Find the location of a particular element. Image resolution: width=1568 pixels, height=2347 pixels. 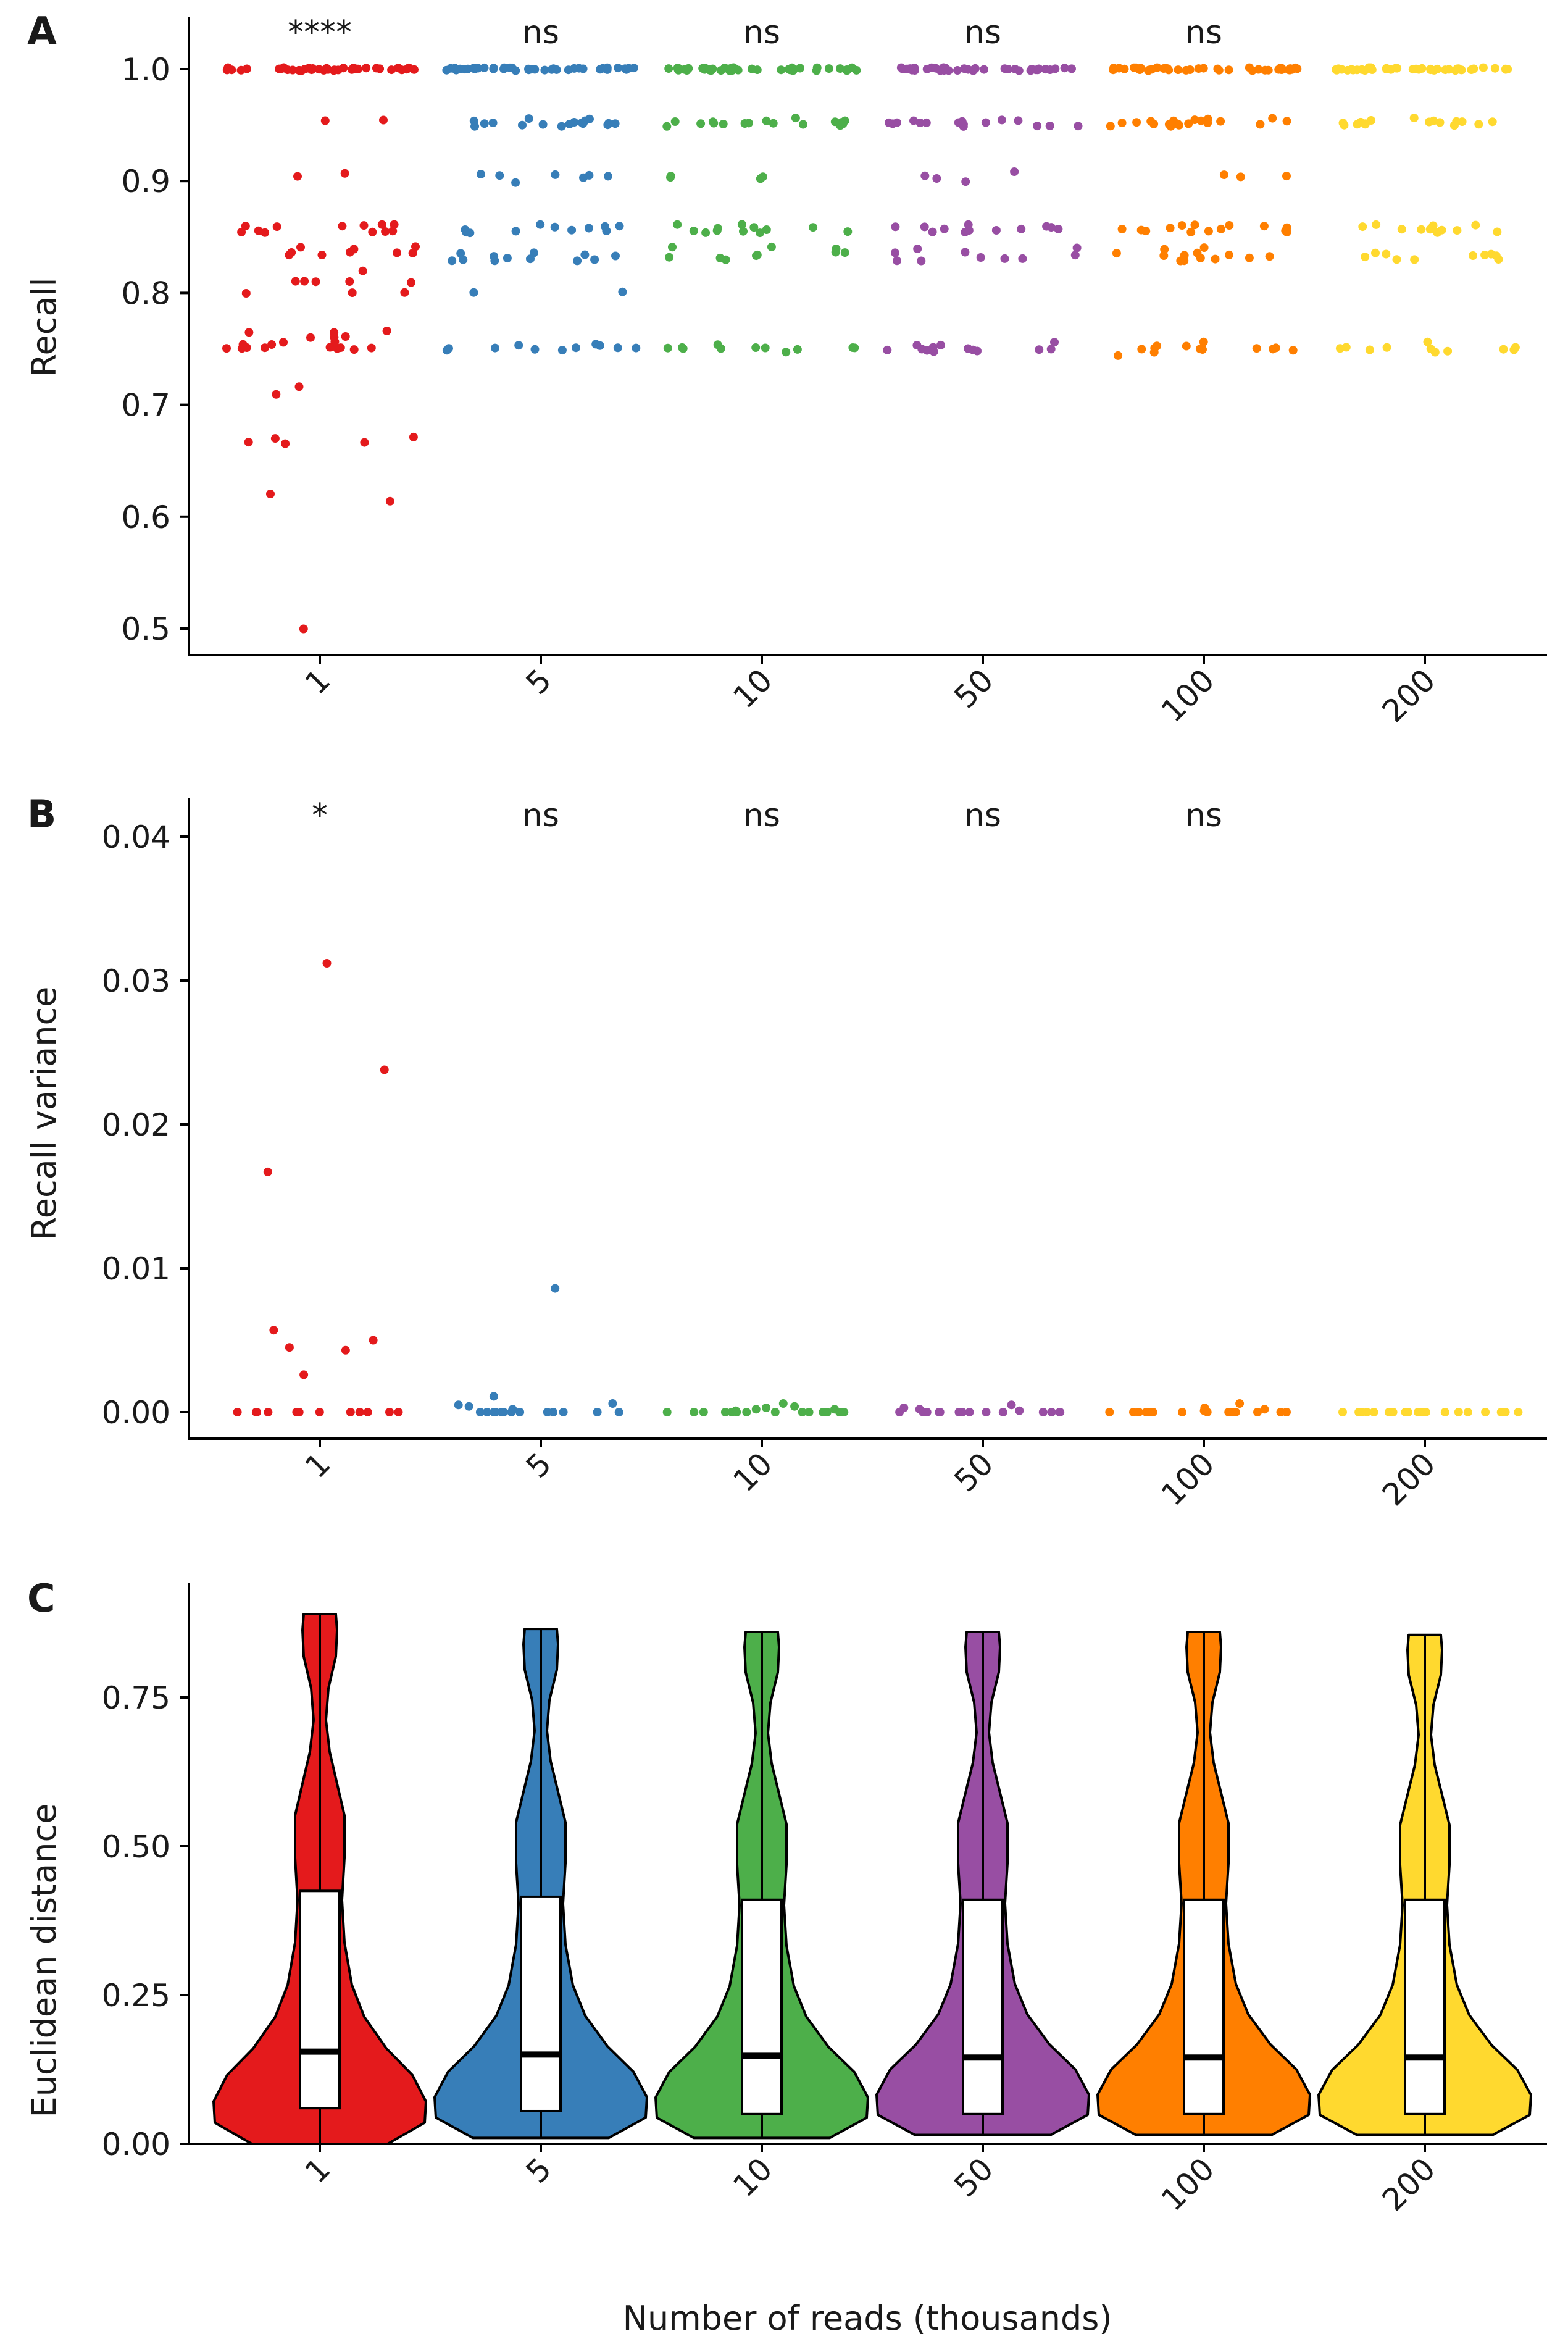

panel-a-ytick-label: 0.5 is located at coordinates (145, 629).